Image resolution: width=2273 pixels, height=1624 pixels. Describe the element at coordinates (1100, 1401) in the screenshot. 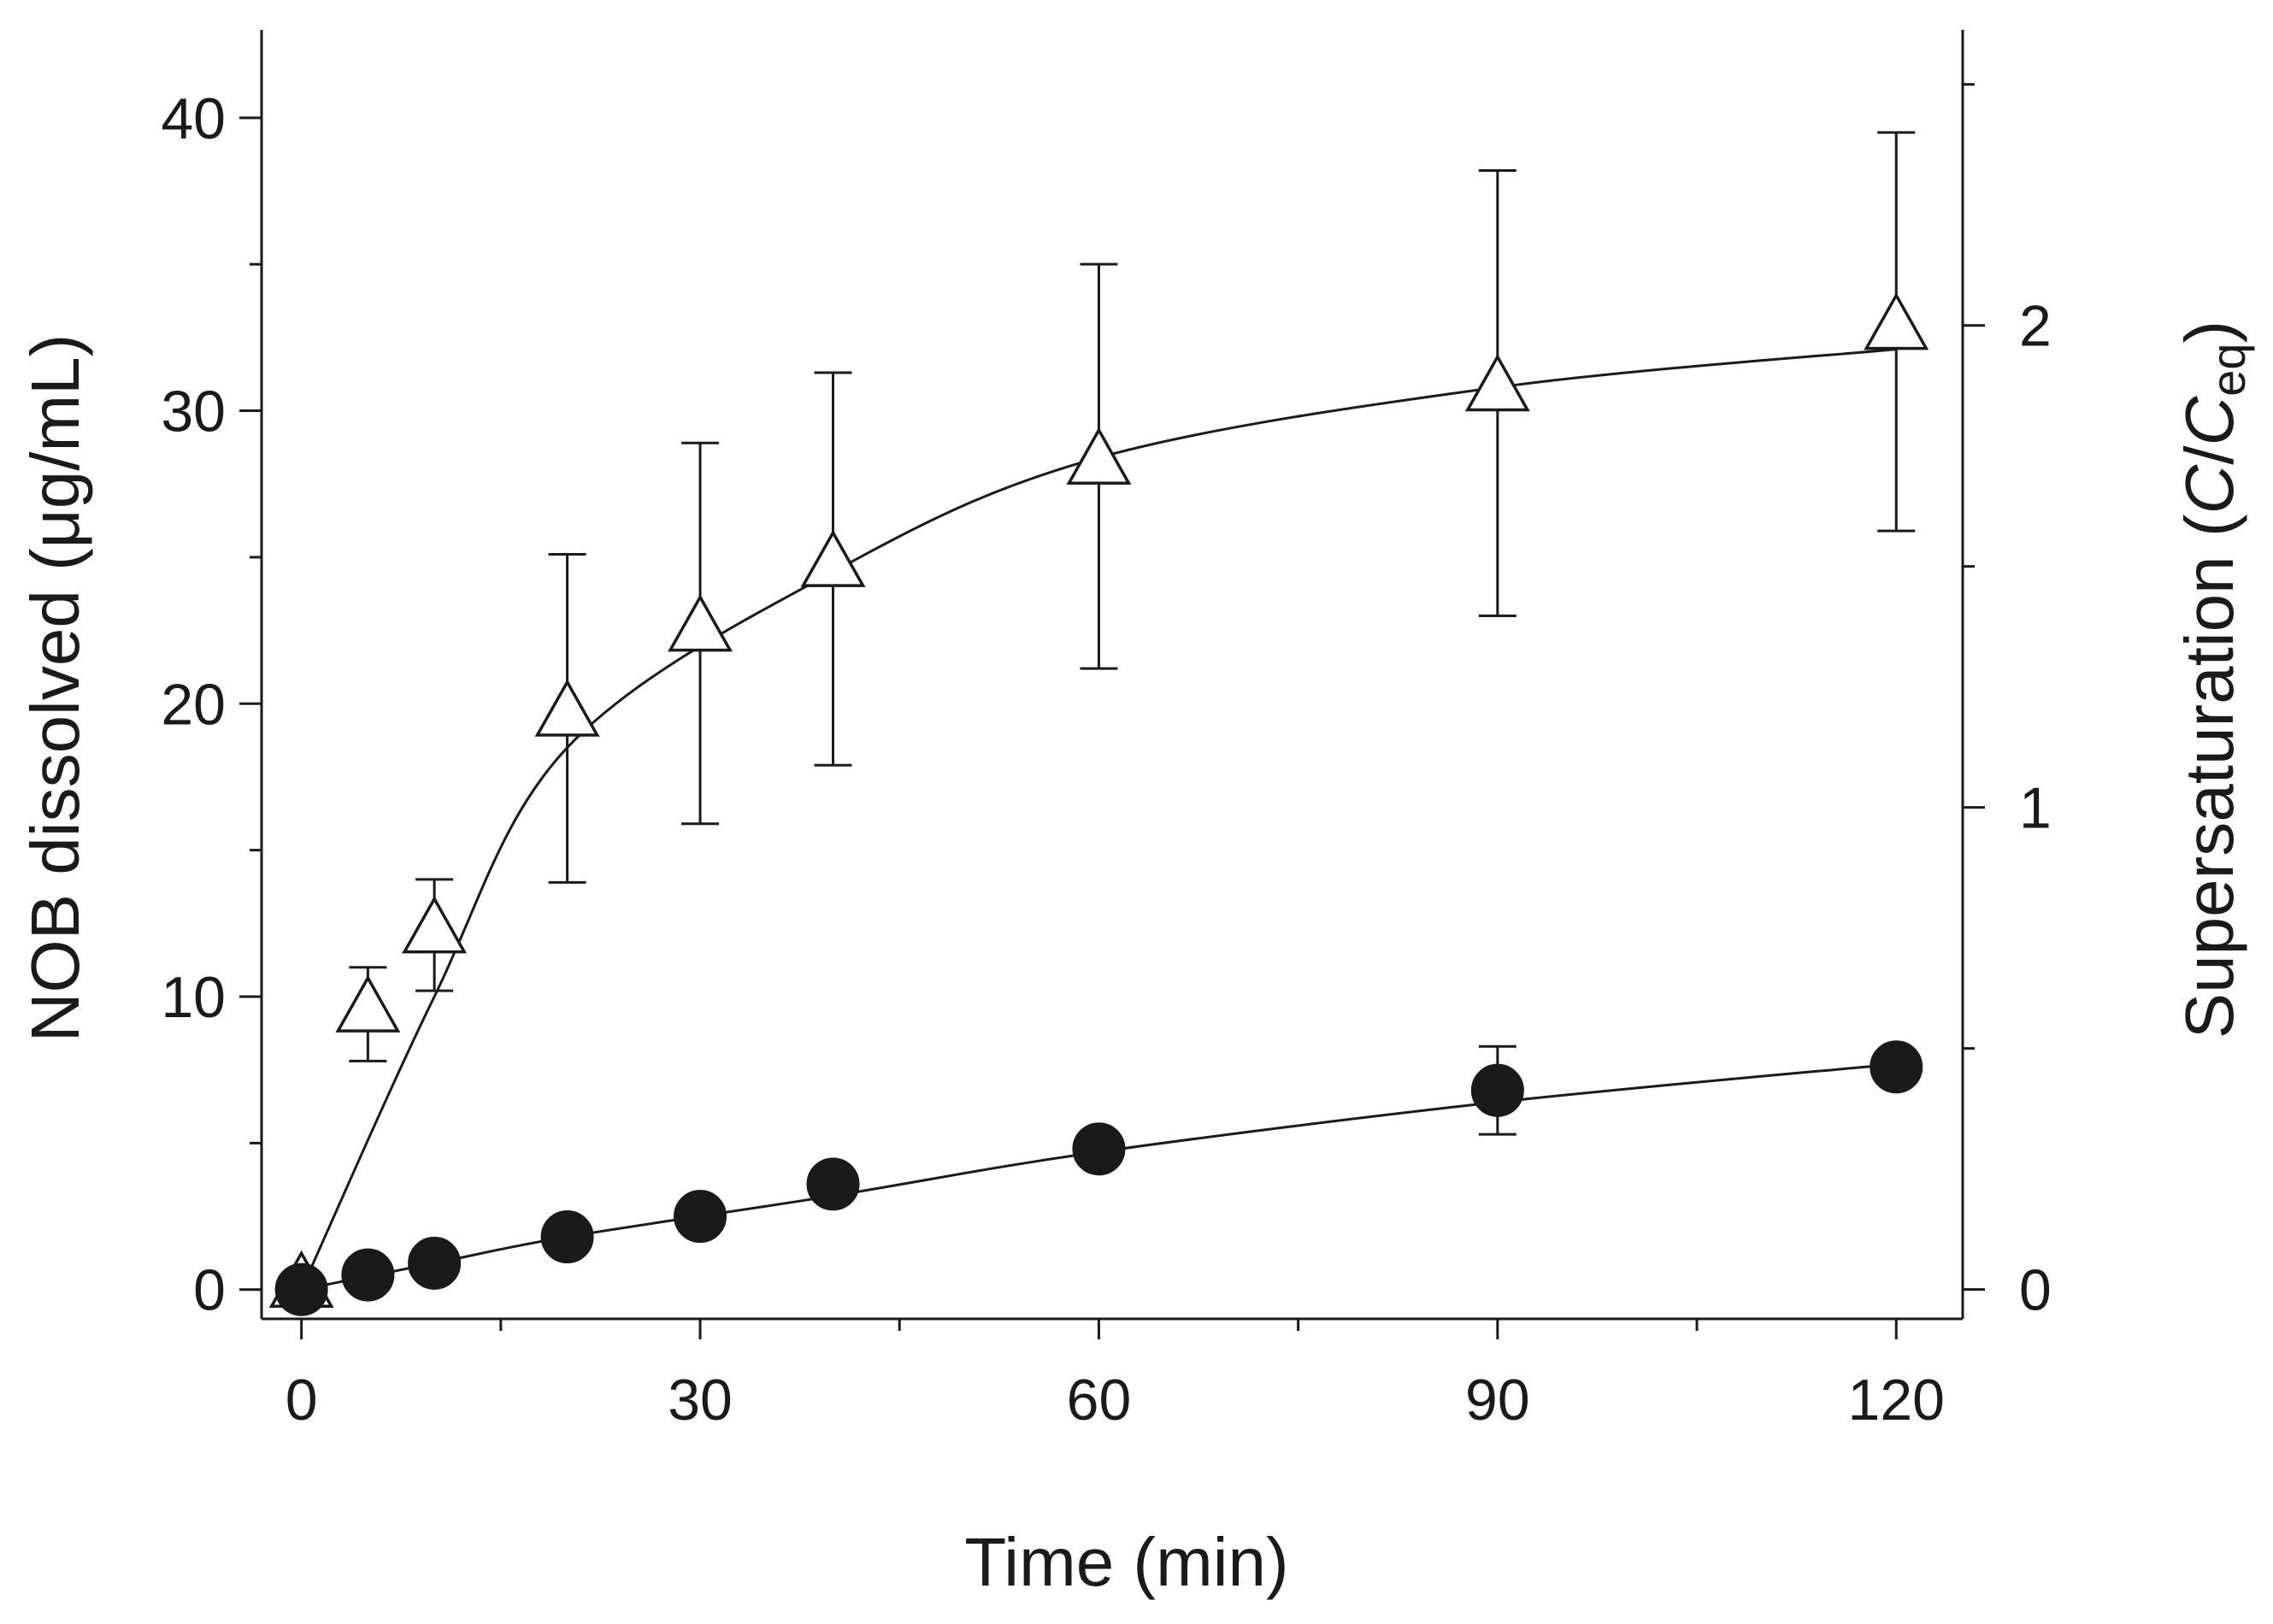

I see `x-tick-label: 60` at that location.